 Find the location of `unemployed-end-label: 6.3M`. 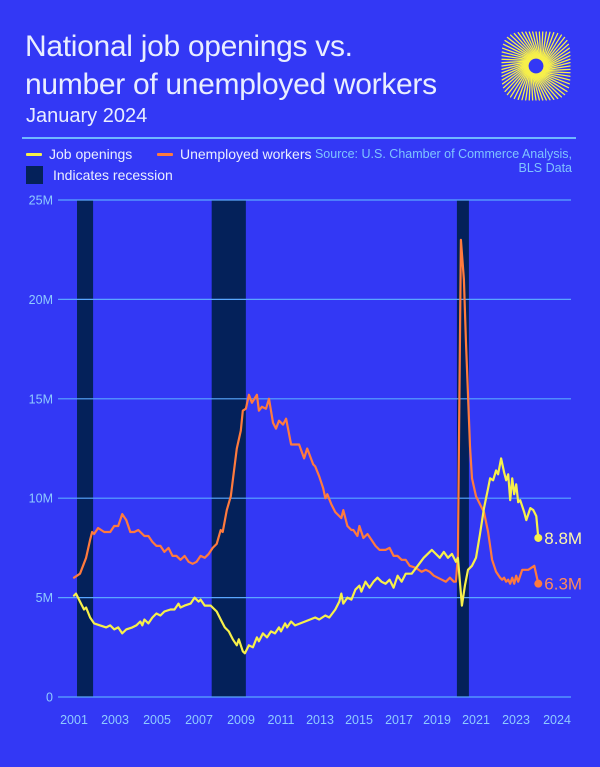

unemployed-end-label: 6.3M is located at coordinates (563, 584).